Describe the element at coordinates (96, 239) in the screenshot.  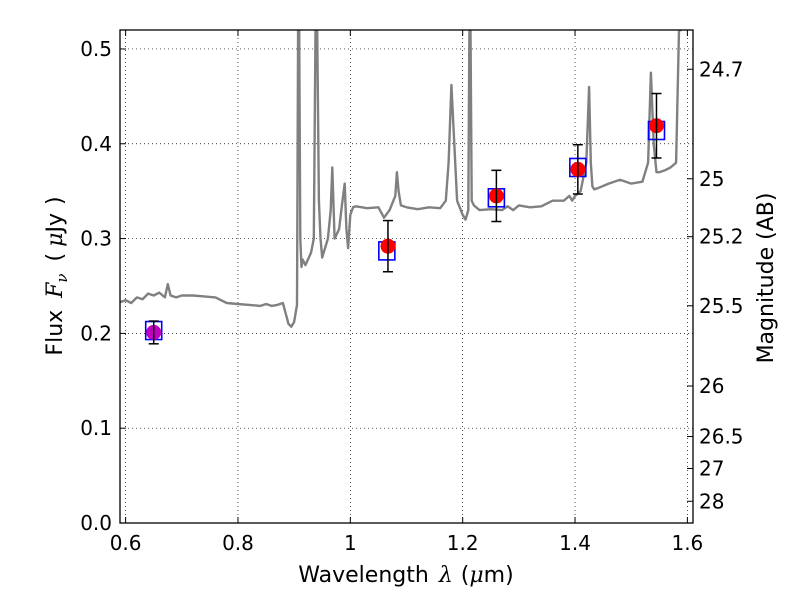
I see `y-tick-label: 0.3` at that location.